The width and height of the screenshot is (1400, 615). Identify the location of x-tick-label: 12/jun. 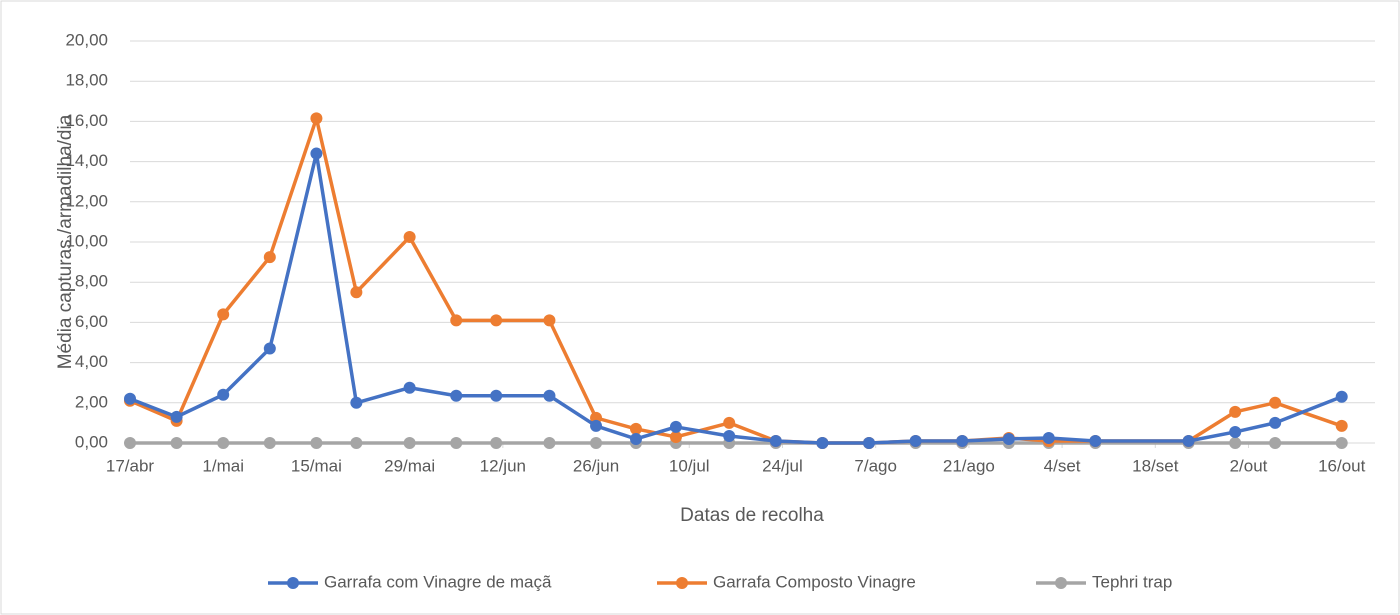
(503, 465).